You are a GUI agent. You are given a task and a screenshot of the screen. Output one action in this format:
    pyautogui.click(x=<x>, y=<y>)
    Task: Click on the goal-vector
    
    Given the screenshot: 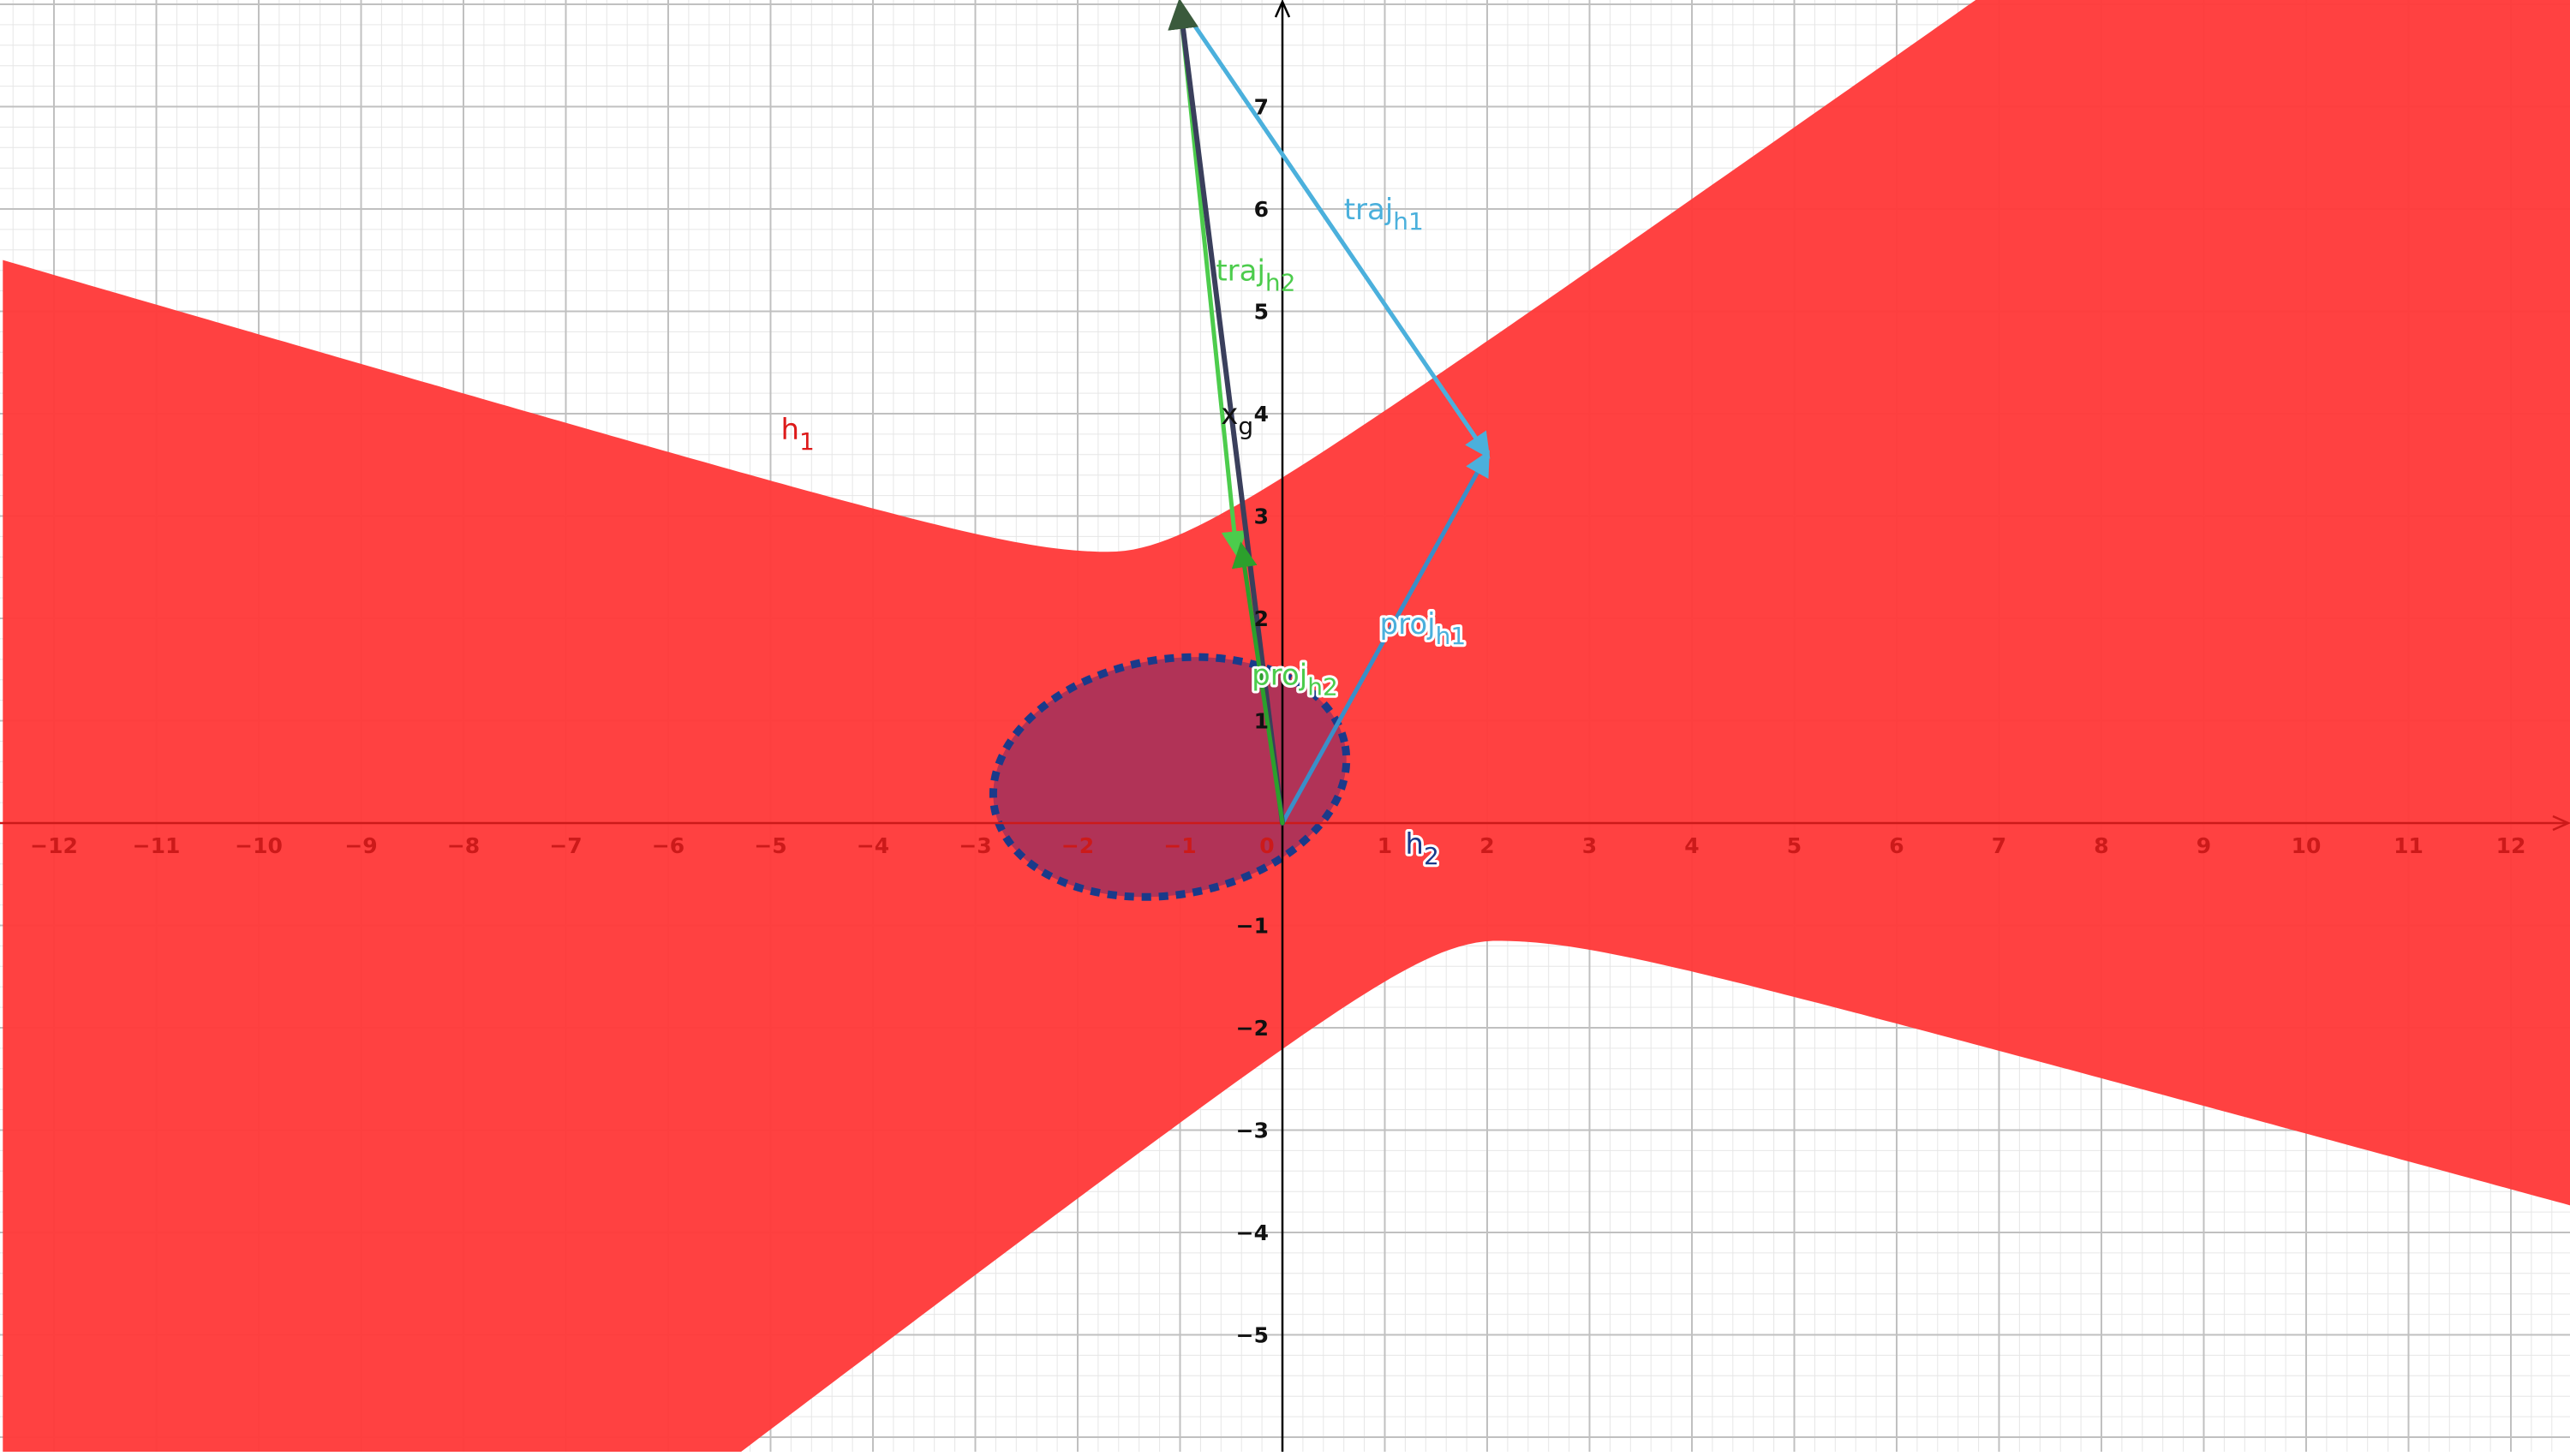 What is the action you would take?
    pyautogui.click(x=1227, y=413)
    